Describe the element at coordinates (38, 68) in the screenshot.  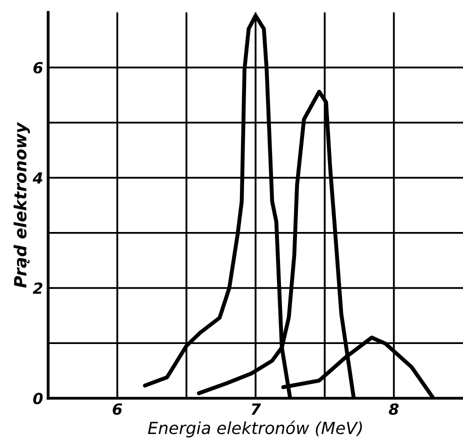
I see `y-tick-label: 6` at that location.